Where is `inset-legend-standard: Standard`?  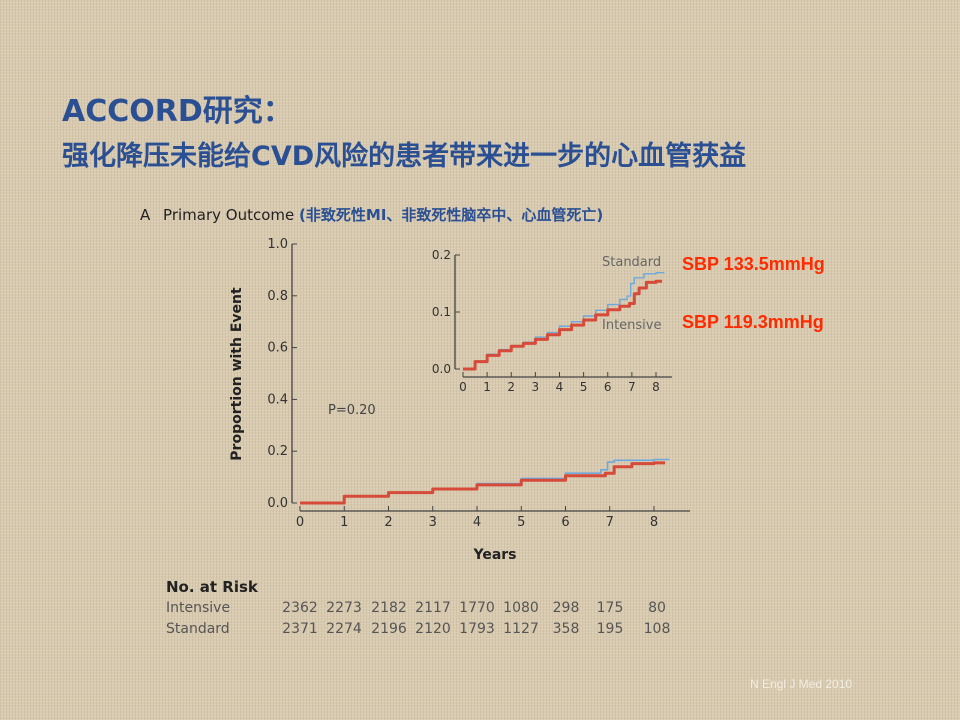
inset-legend-standard: Standard is located at coordinates (631, 262).